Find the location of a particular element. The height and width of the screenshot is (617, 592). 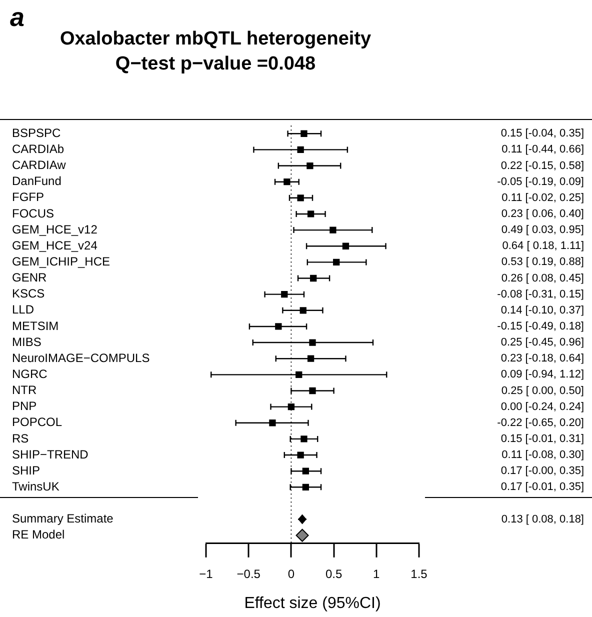

data-label: 0.15 [-0.04, 0.35] is located at coordinates (542, 134).